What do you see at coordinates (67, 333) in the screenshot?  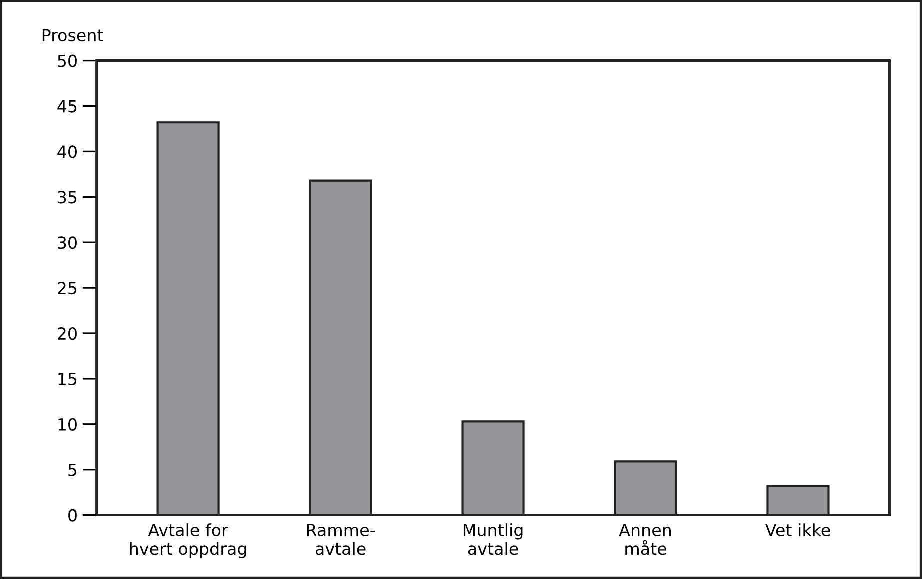 I see `y-tick-label: 20` at bounding box center [67, 333].